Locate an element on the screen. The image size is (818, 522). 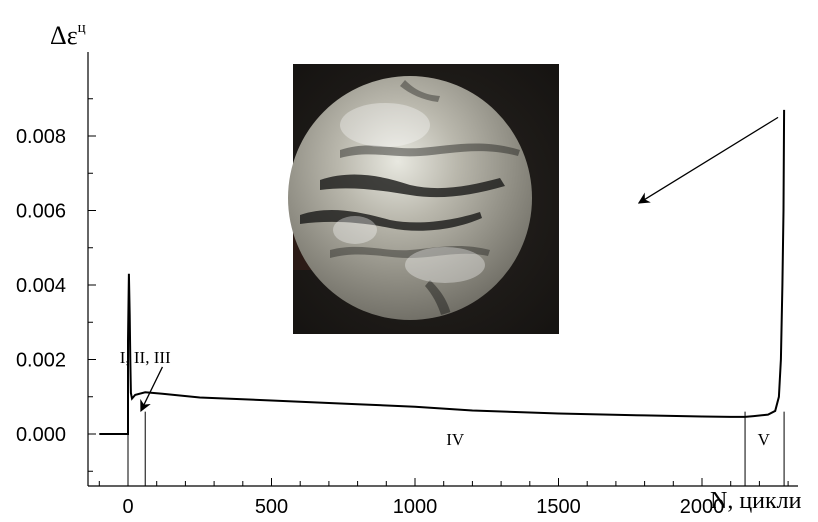
y-tick-label: 0.004 is located at coordinates (41, 286).